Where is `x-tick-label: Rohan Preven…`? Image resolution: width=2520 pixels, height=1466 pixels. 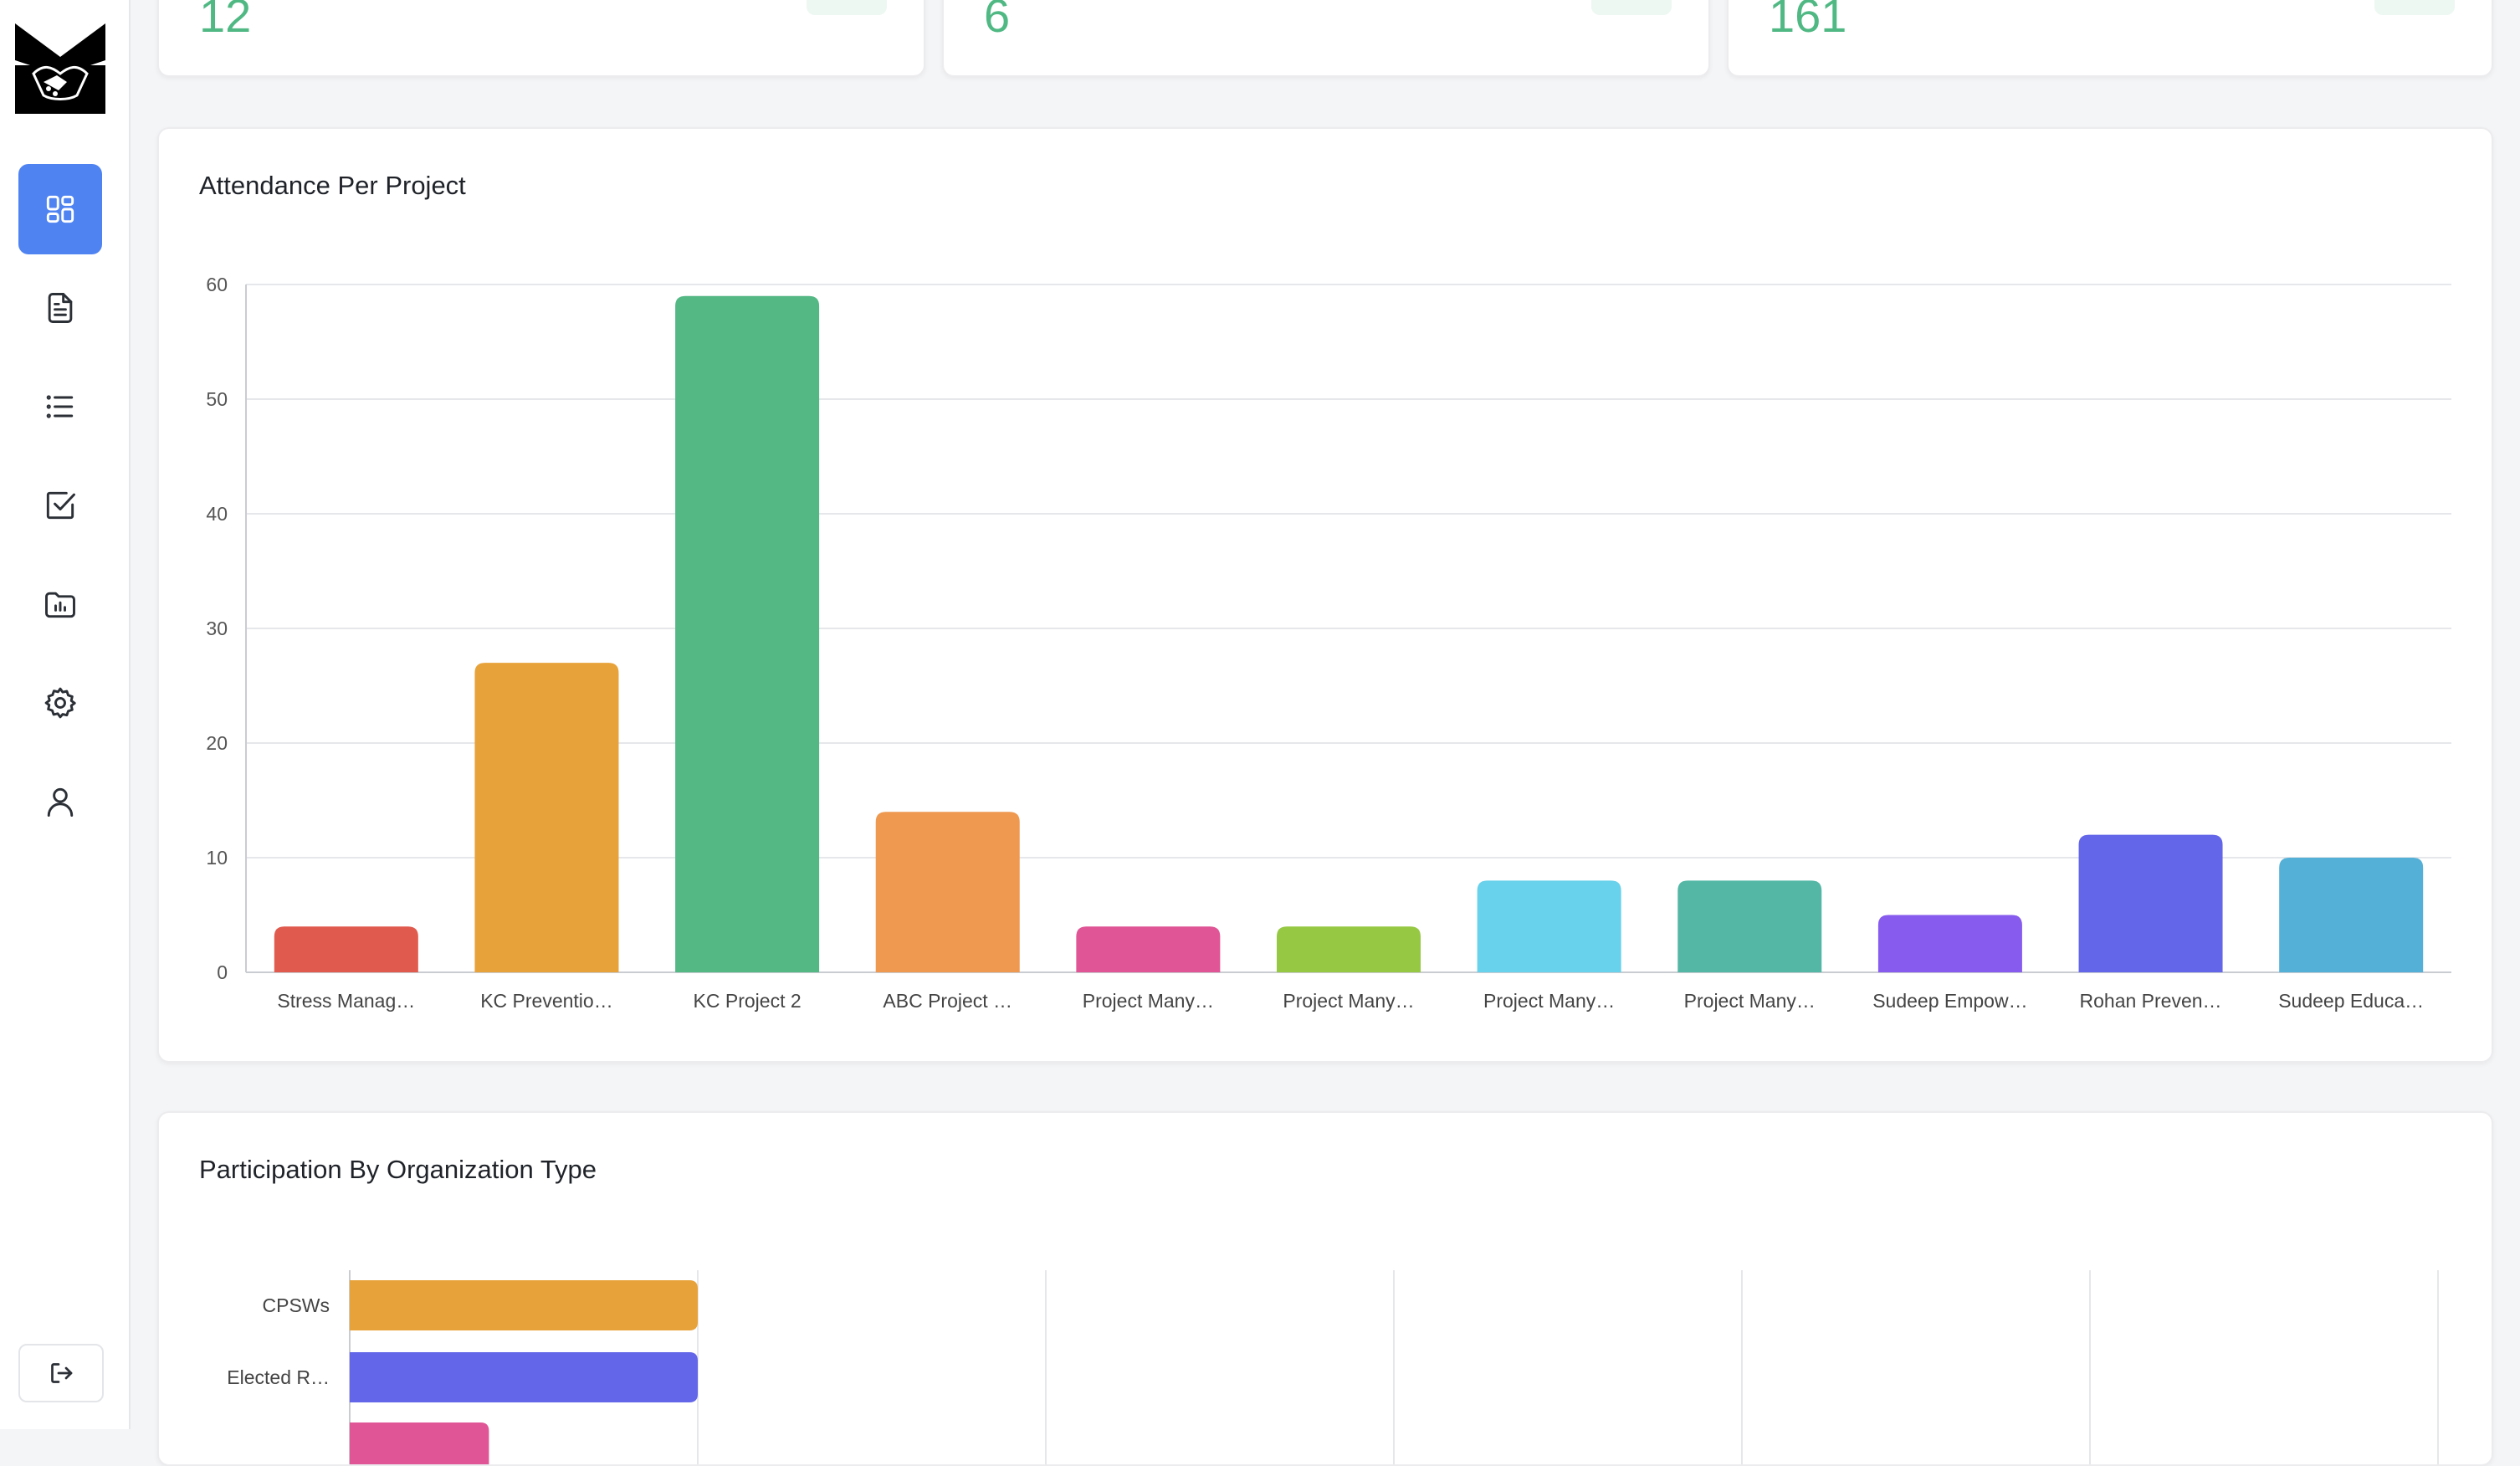 x-tick-label: Rohan Preven… is located at coordinates (2151, 1001).